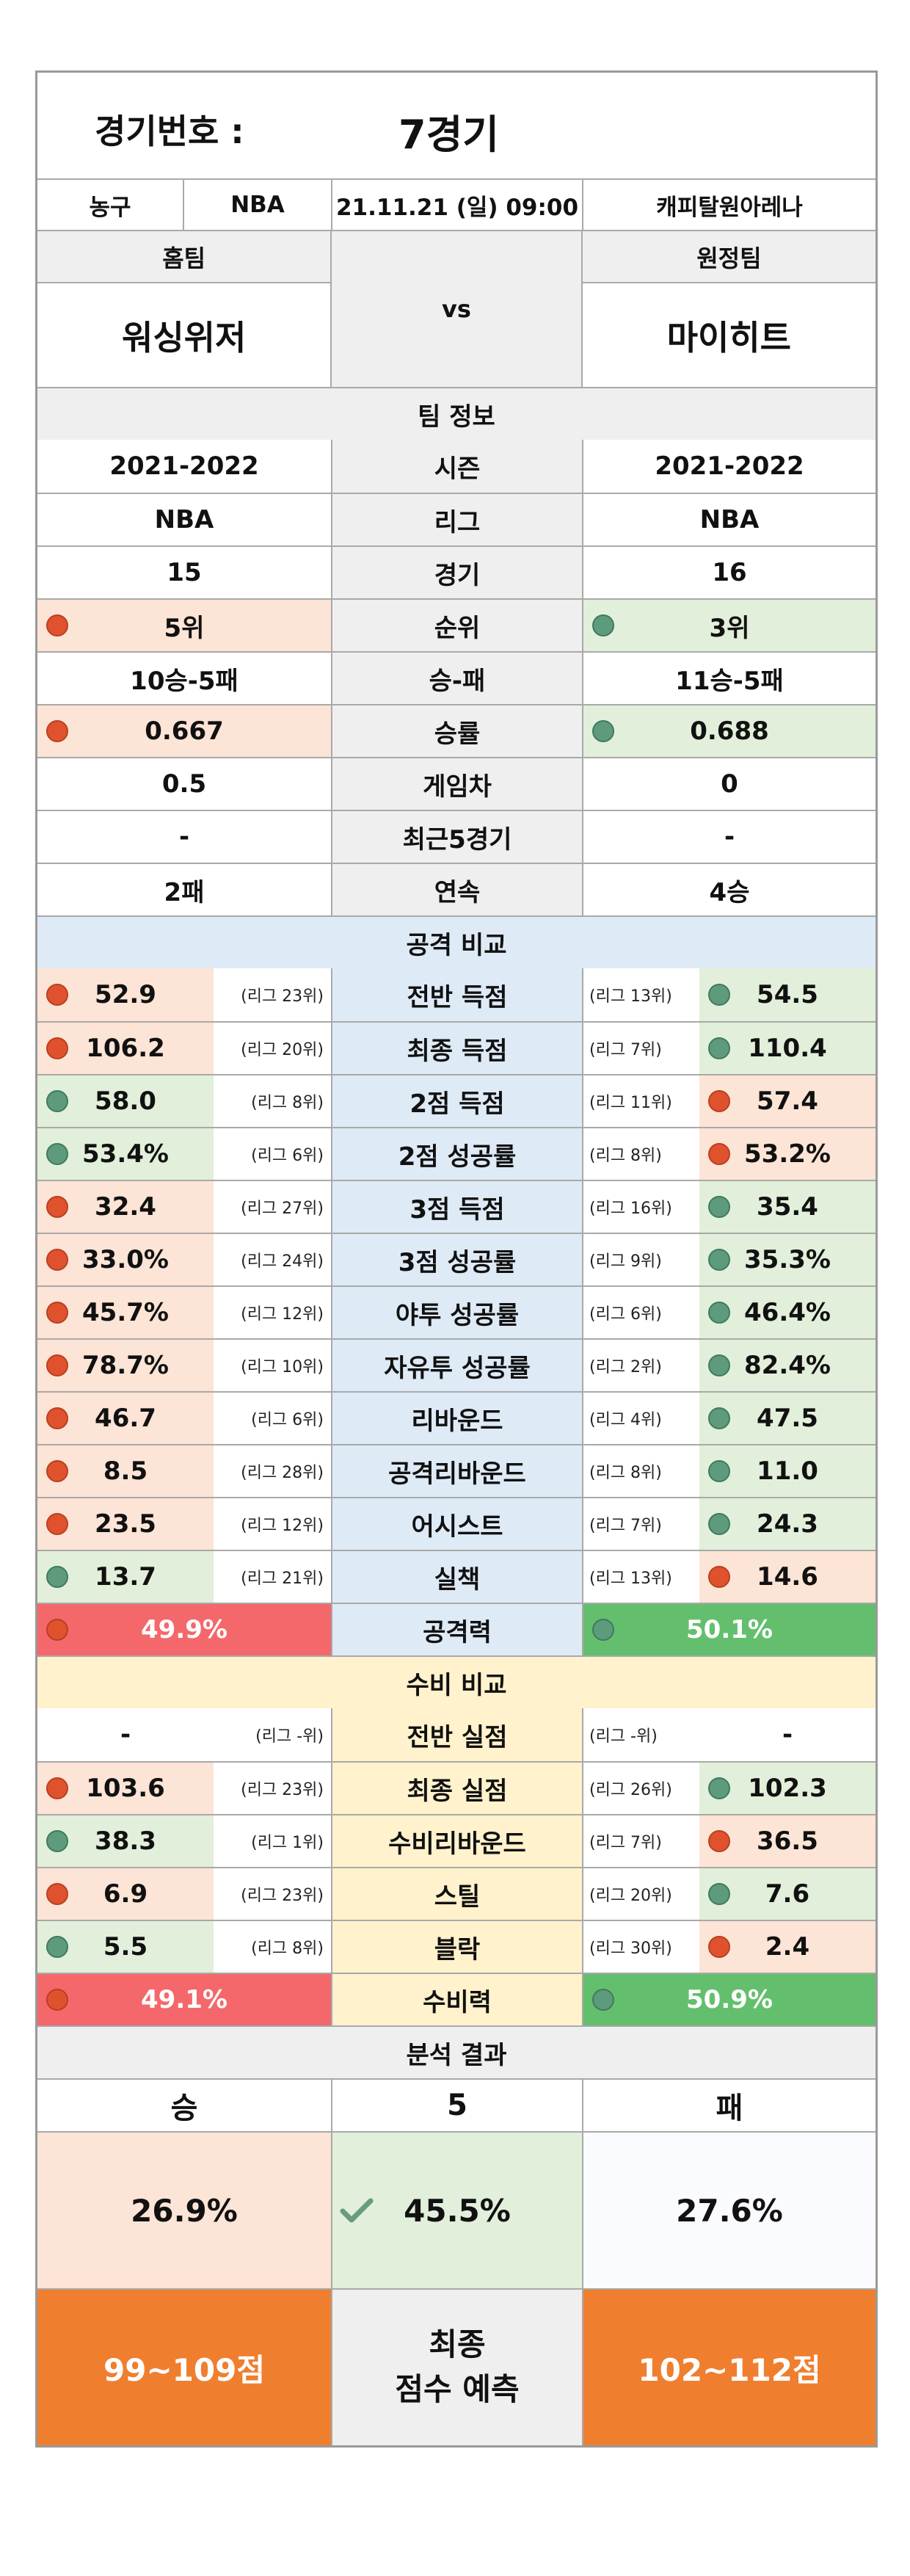 Image resolution: width=910 pixels, height=2576 pixels. What do you see at coordinates (126, 1313) in the screenshot?
I see `home-stat-text: 45.7%` at bounding box center [126, 1313].